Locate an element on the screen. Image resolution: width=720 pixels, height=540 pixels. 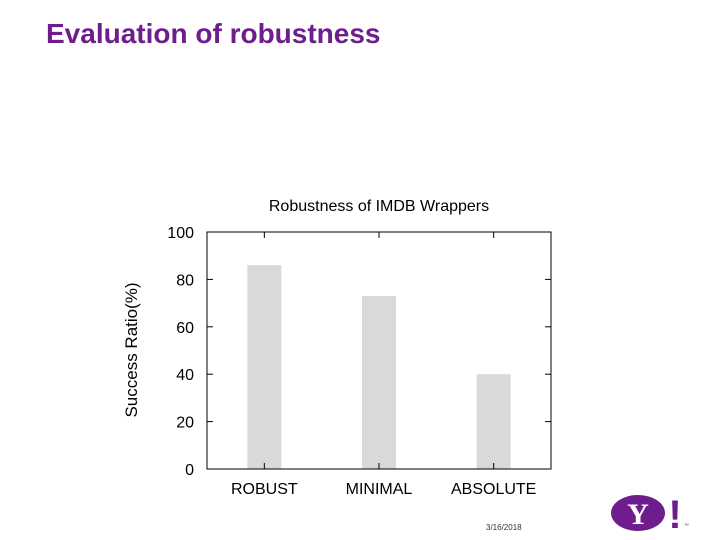
chart-title: Robustness of IMDB Wrappers is located at coordinates (379, 206).